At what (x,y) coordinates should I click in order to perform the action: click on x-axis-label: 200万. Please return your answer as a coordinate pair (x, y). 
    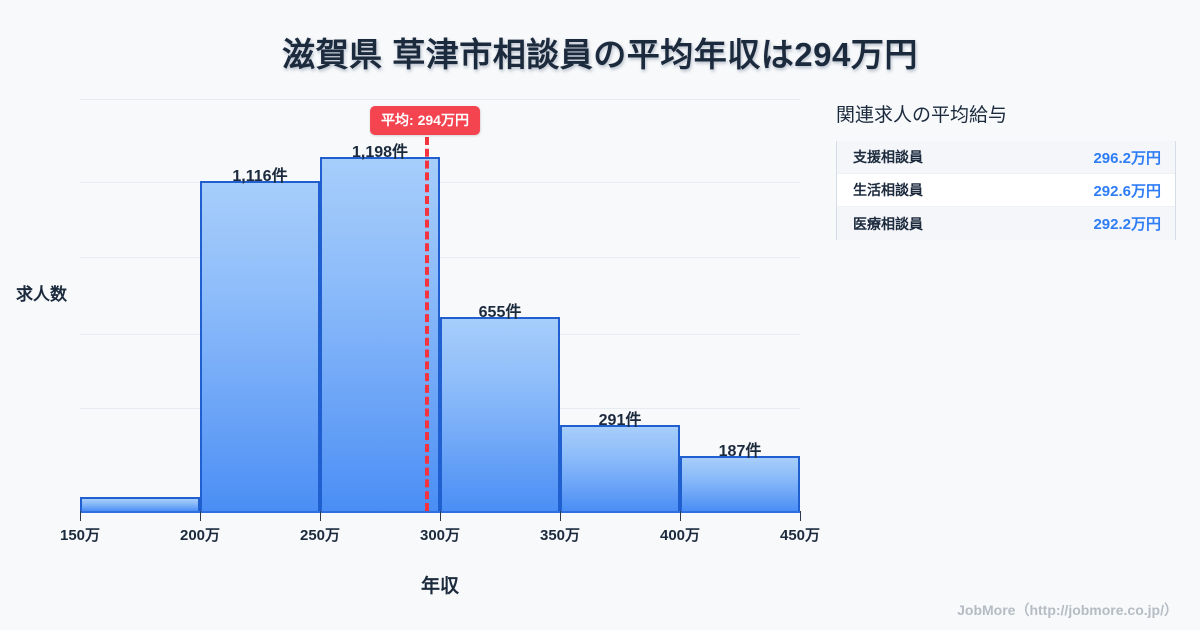
    Looking at the image, I should click on (200, 535).